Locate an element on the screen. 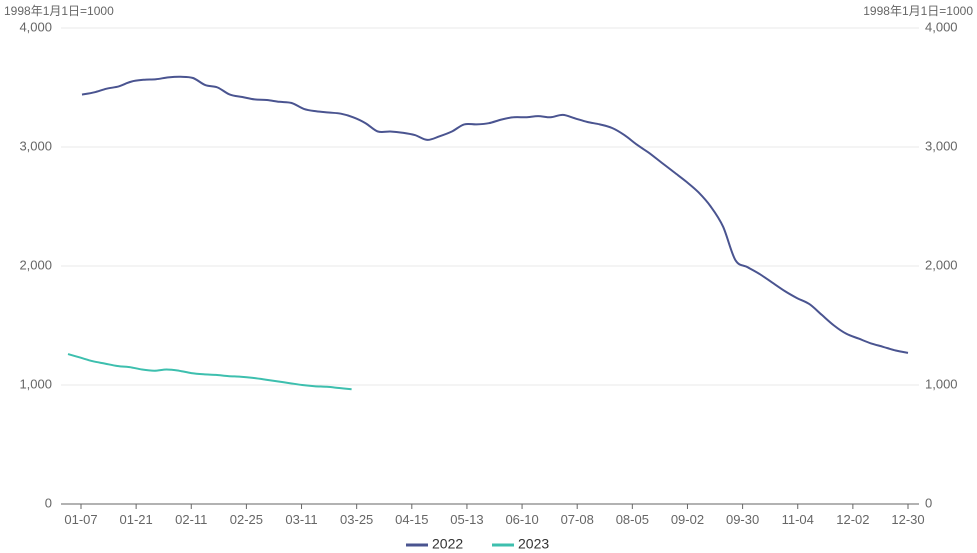 This screenshot has height=553, width=977. legend: 2022 2023 is located at coordinates (477, 544).